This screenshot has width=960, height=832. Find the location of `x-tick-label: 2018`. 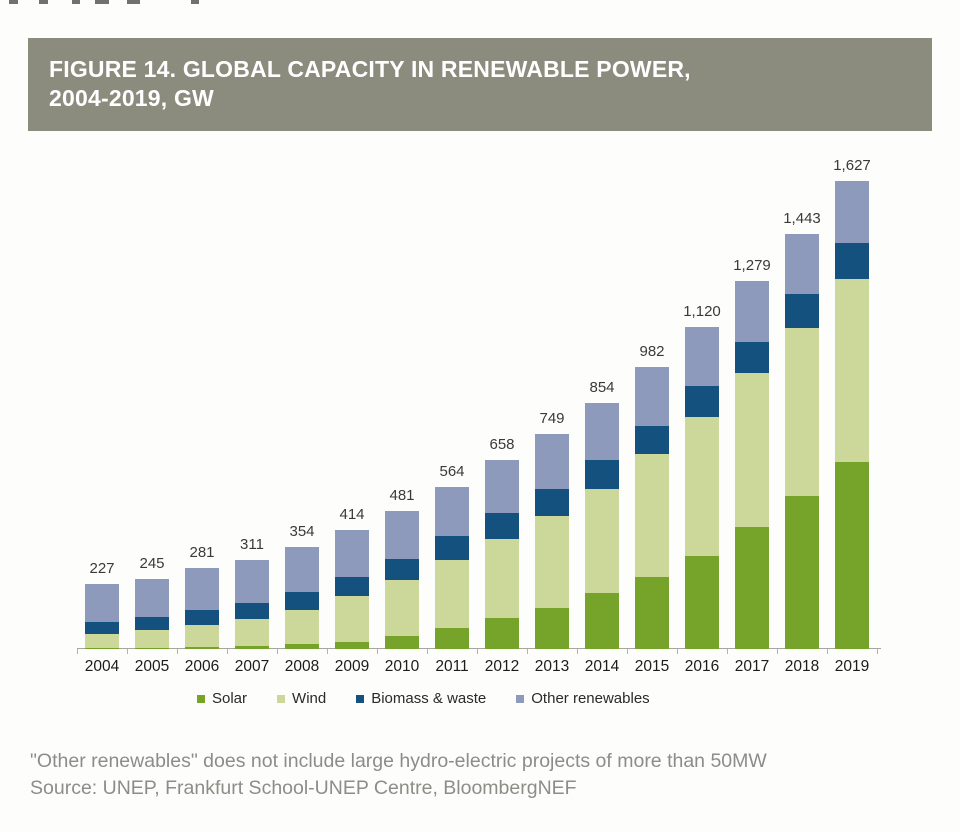

x-tick-label: 2018 is located at coordinates (802, 666).